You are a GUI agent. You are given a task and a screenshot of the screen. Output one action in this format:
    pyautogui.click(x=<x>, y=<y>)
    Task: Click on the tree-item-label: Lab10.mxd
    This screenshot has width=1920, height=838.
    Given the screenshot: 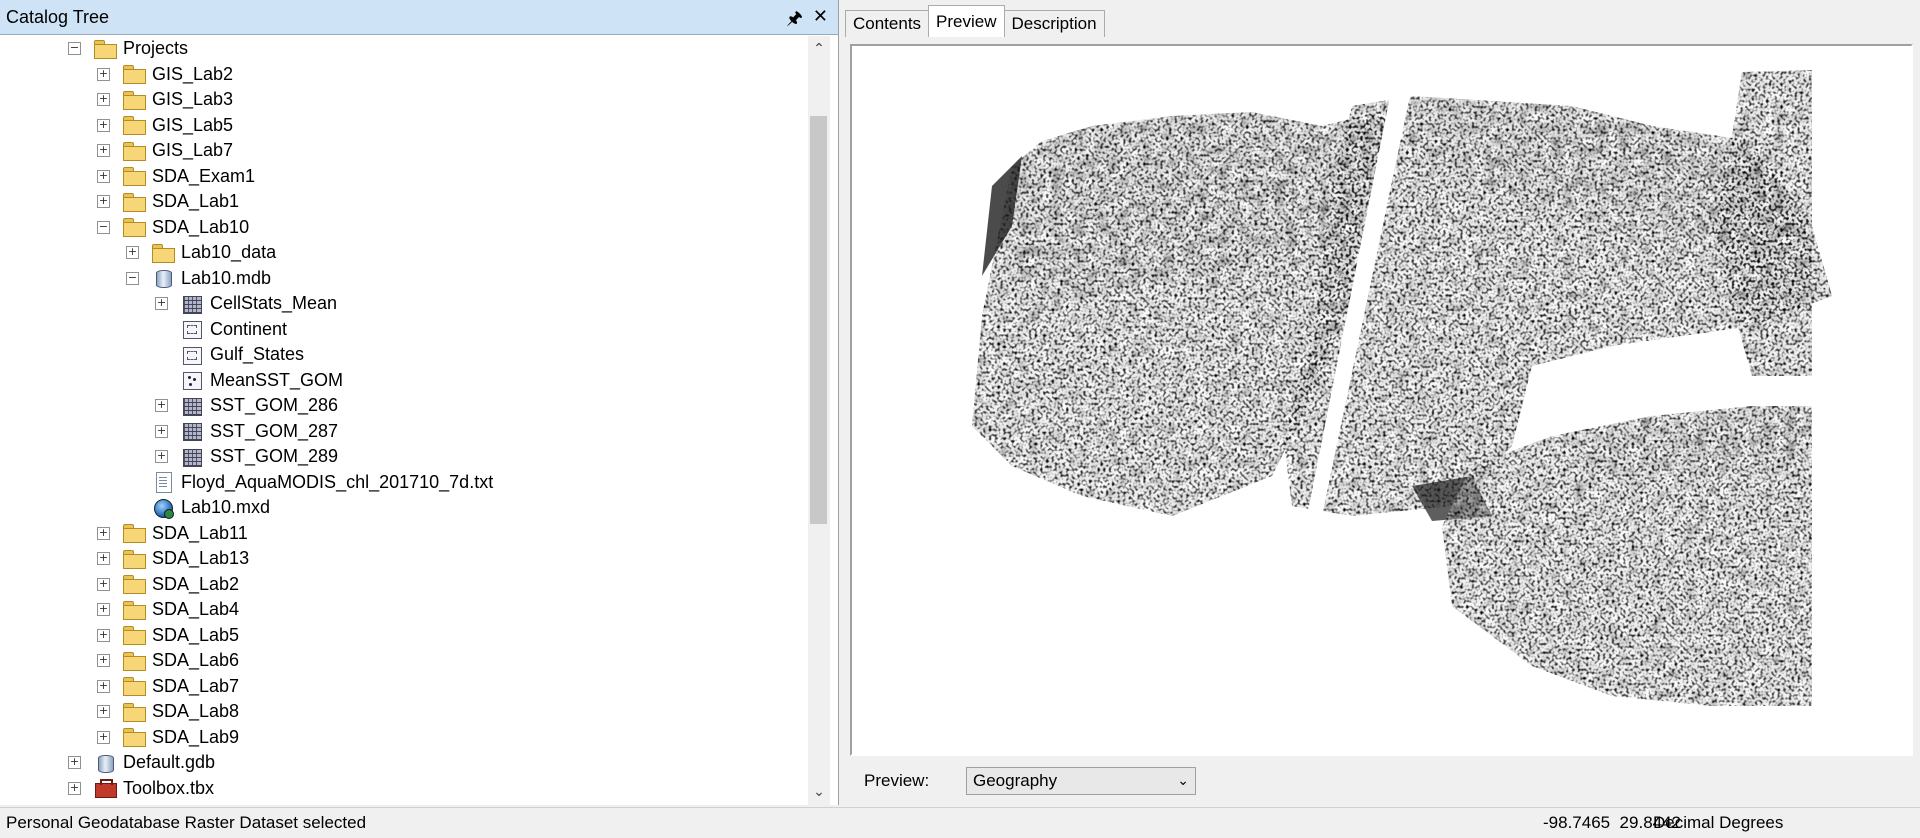 What is the action you would take?
    pyautogui.click(x=226, y=507)
    